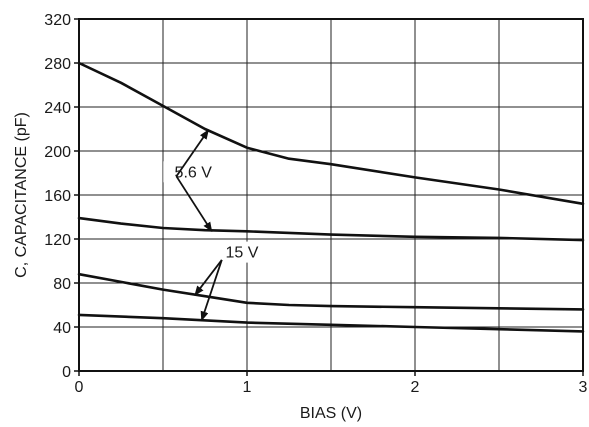 Image resolution: width=589 pixels, height=427 pixels. I want to click on y-axis-label: C, CAPACITANCE (pF), so click(21, 195).